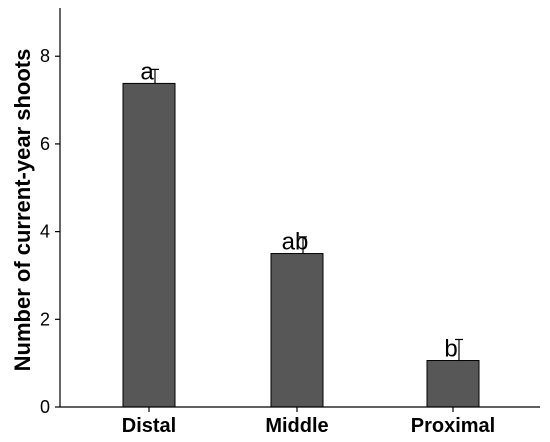 The width and height of the screenshot is (550, 442). Describe the element at coordinates (453, 384) in the screenshot. I see `bar-proximal` at that location.